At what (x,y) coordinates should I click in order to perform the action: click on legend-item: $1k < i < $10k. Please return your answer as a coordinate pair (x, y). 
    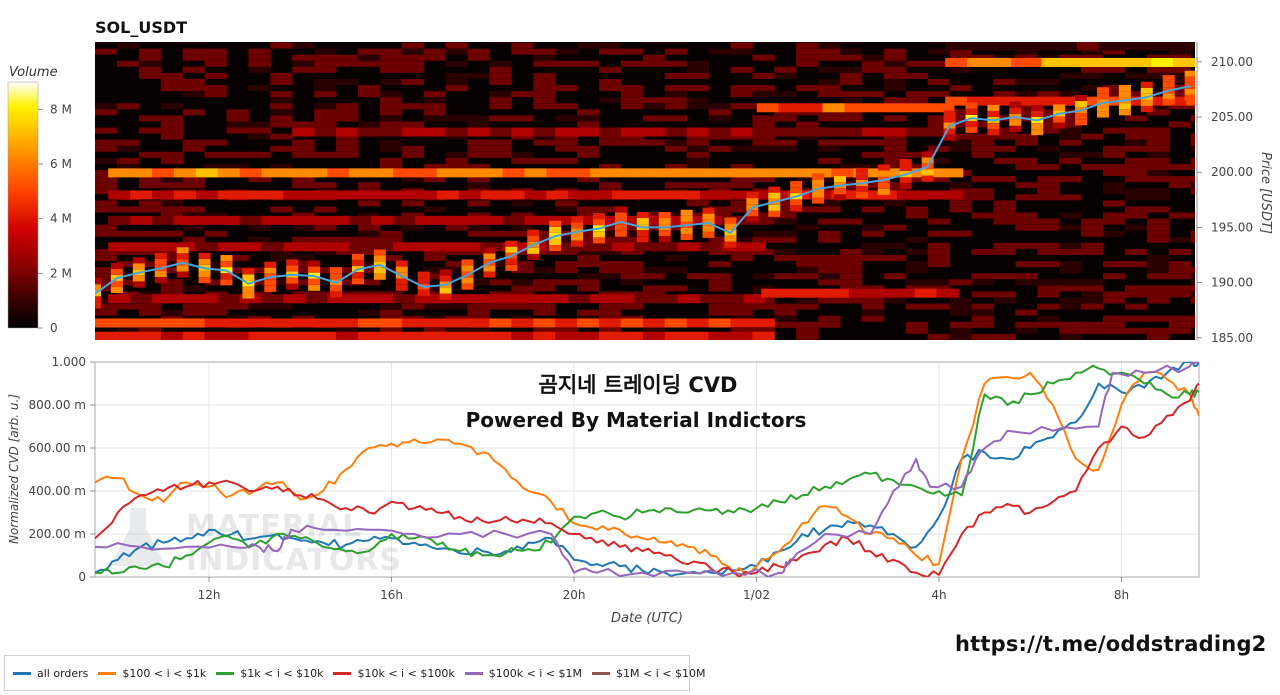
    Looking at the image, I should click on (269, 673).